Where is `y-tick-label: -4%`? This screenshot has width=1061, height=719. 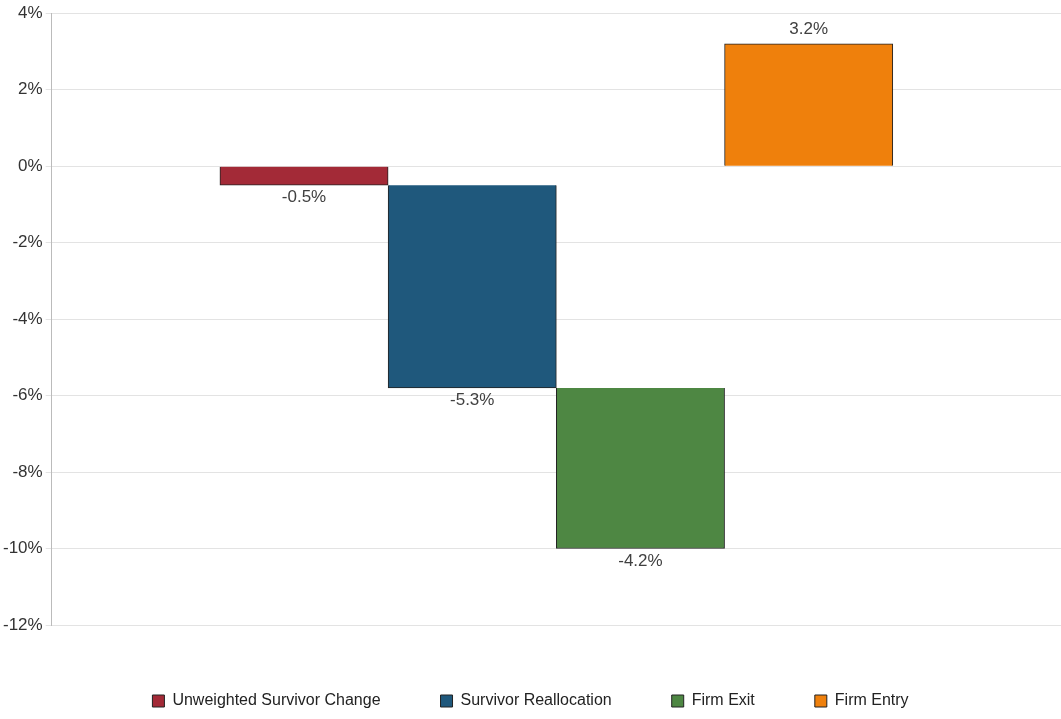 y-tick-label: -4% is located at coordinates (27, 318).